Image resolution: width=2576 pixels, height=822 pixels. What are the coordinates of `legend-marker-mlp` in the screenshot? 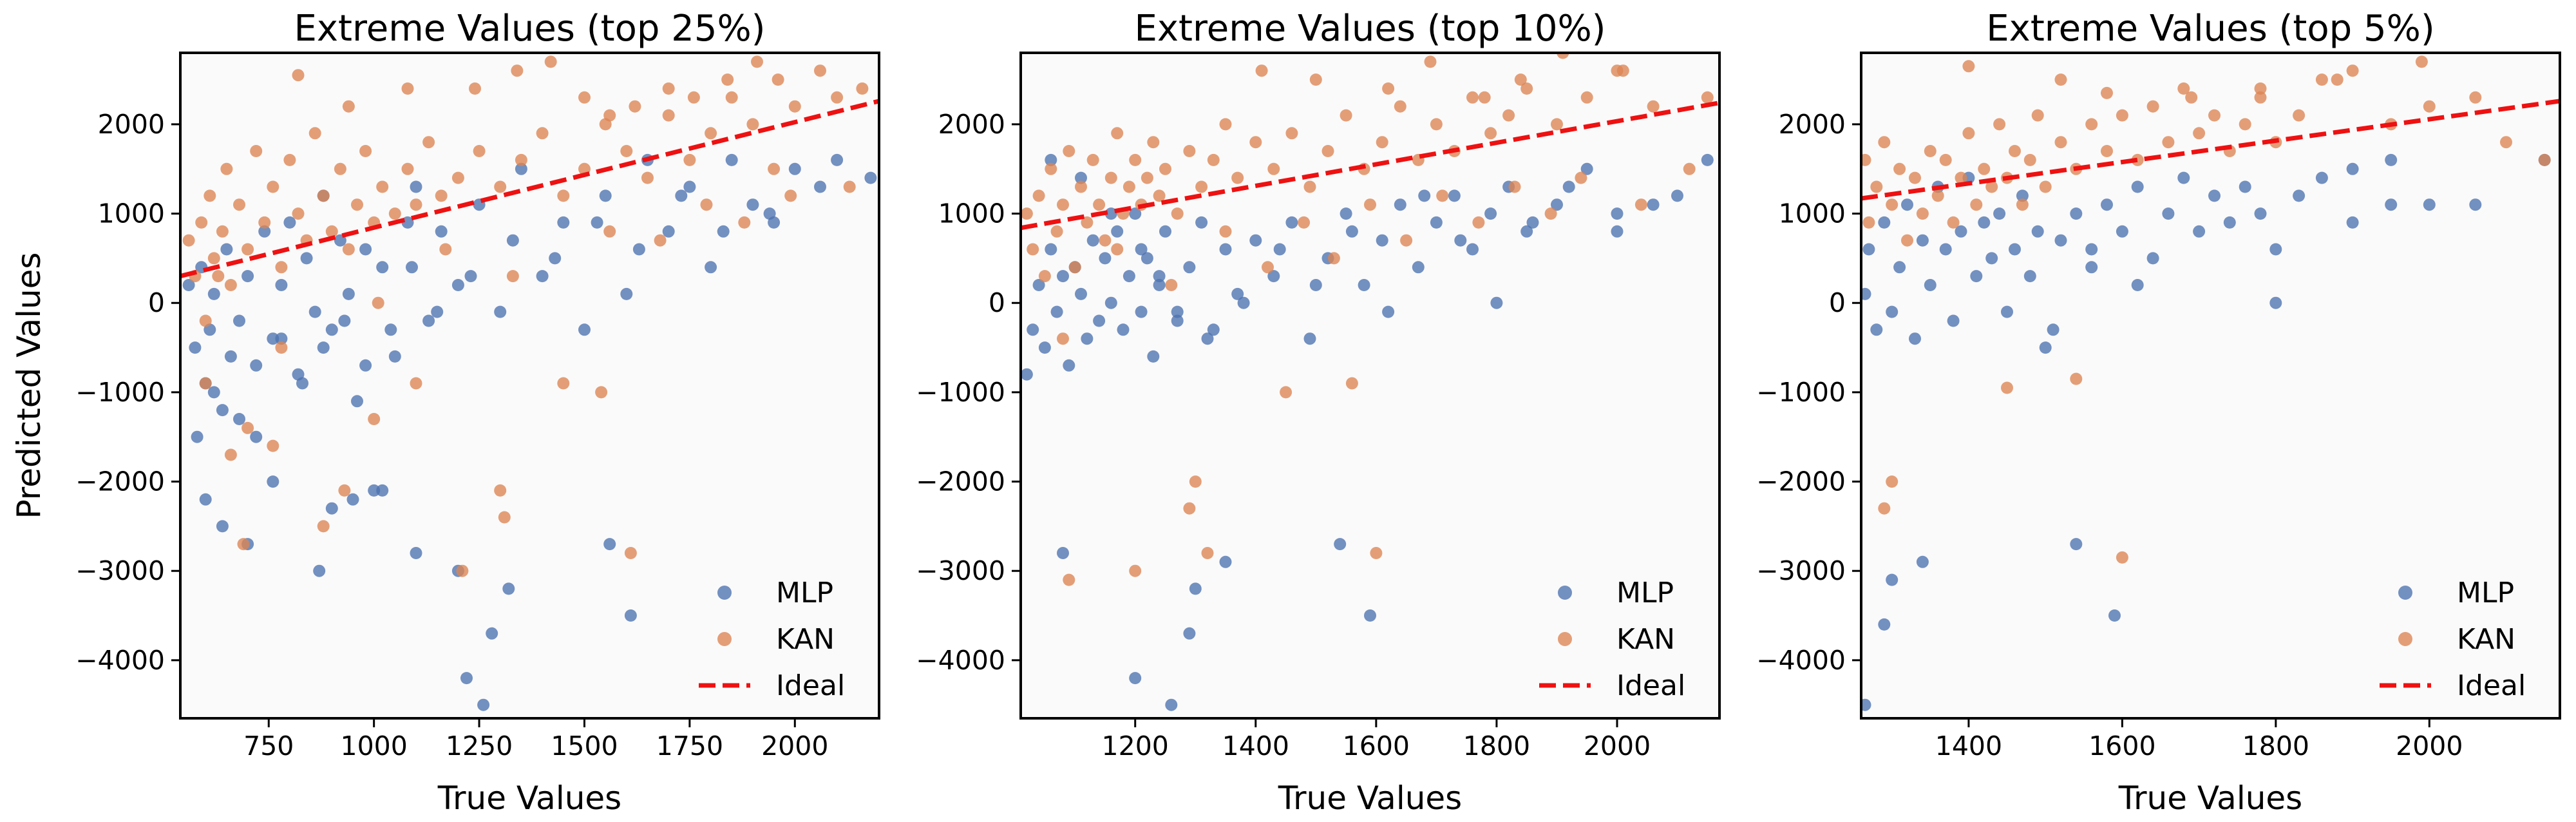 It's located at (724, 593).